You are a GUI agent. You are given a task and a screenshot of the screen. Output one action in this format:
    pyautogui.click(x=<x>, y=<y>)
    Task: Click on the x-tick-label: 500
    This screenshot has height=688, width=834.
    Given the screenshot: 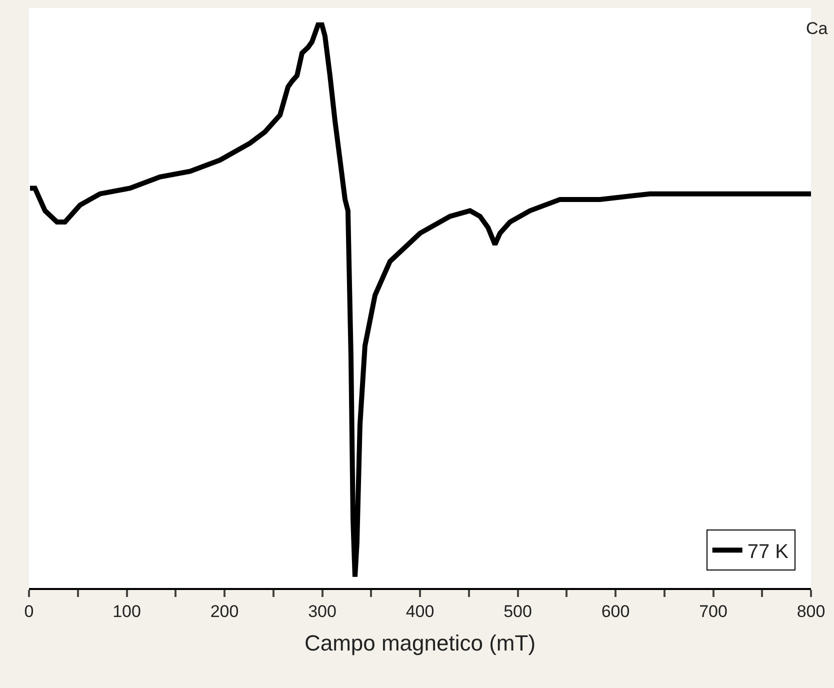 What is the action you would take?
    pyautogui.click(x=518, y=612)
    